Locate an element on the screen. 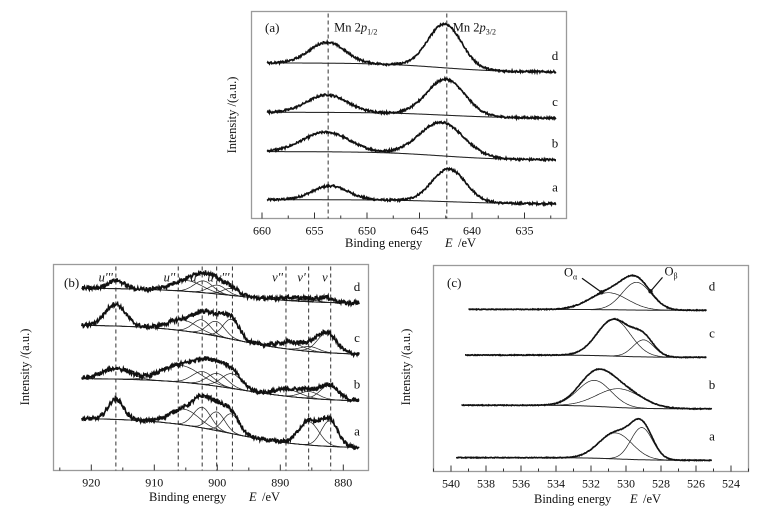 This screenshot has width=780, height=513. annotation-label: Oβ is located at coordinates (671, 272).